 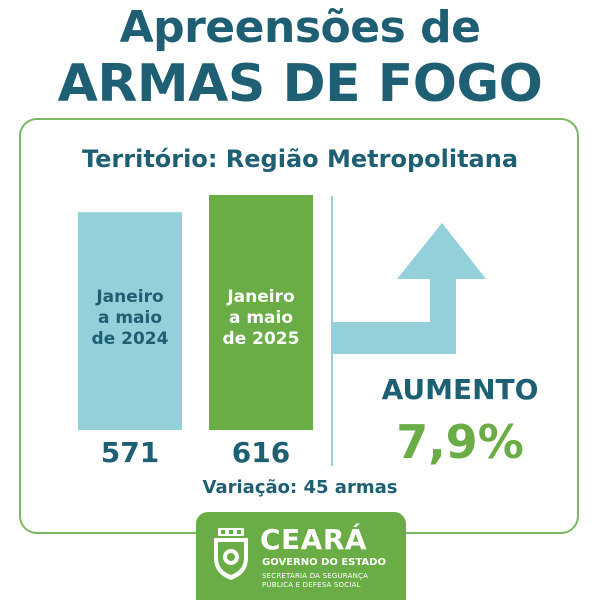 I want to click on title-line1: Apreensões de, so click(x=300, y=27).